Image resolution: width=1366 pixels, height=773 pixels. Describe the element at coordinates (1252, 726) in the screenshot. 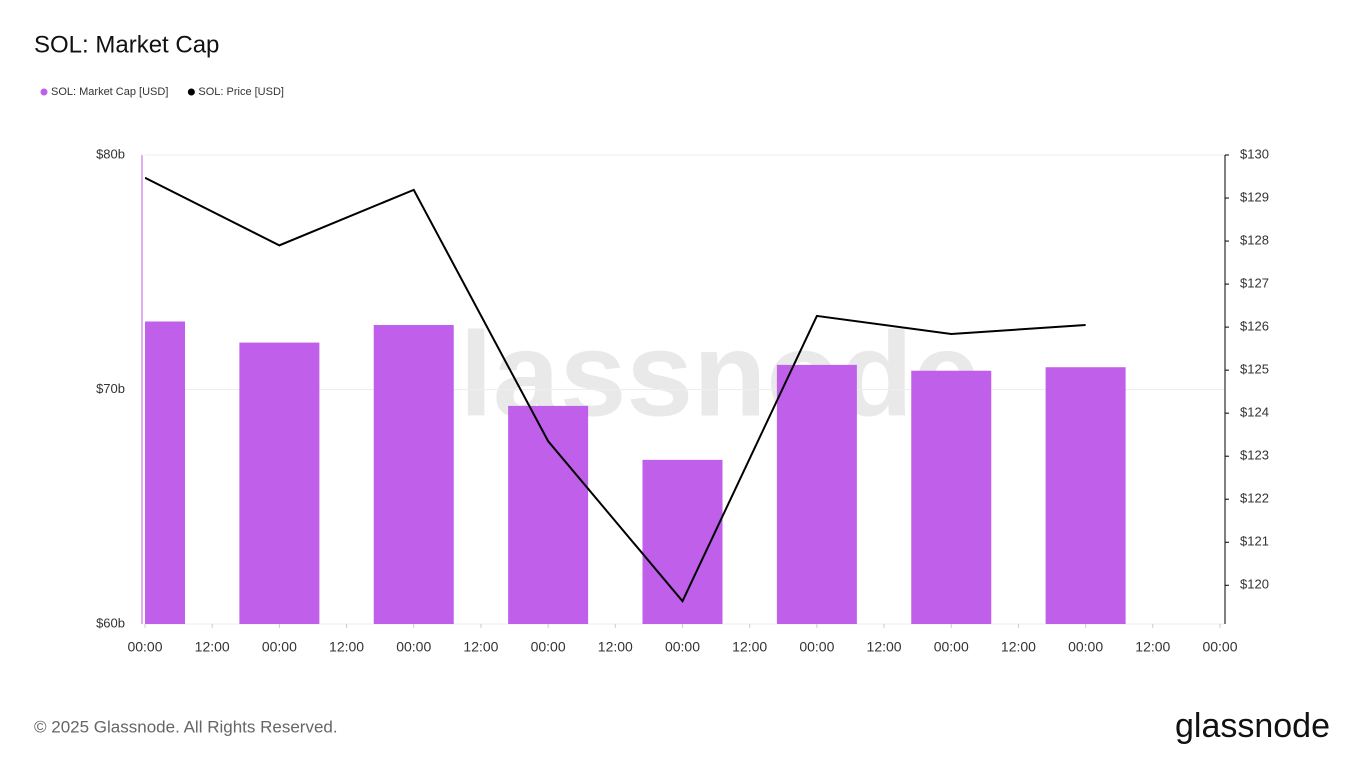

I see `brand-logo: glassnode` at that location.